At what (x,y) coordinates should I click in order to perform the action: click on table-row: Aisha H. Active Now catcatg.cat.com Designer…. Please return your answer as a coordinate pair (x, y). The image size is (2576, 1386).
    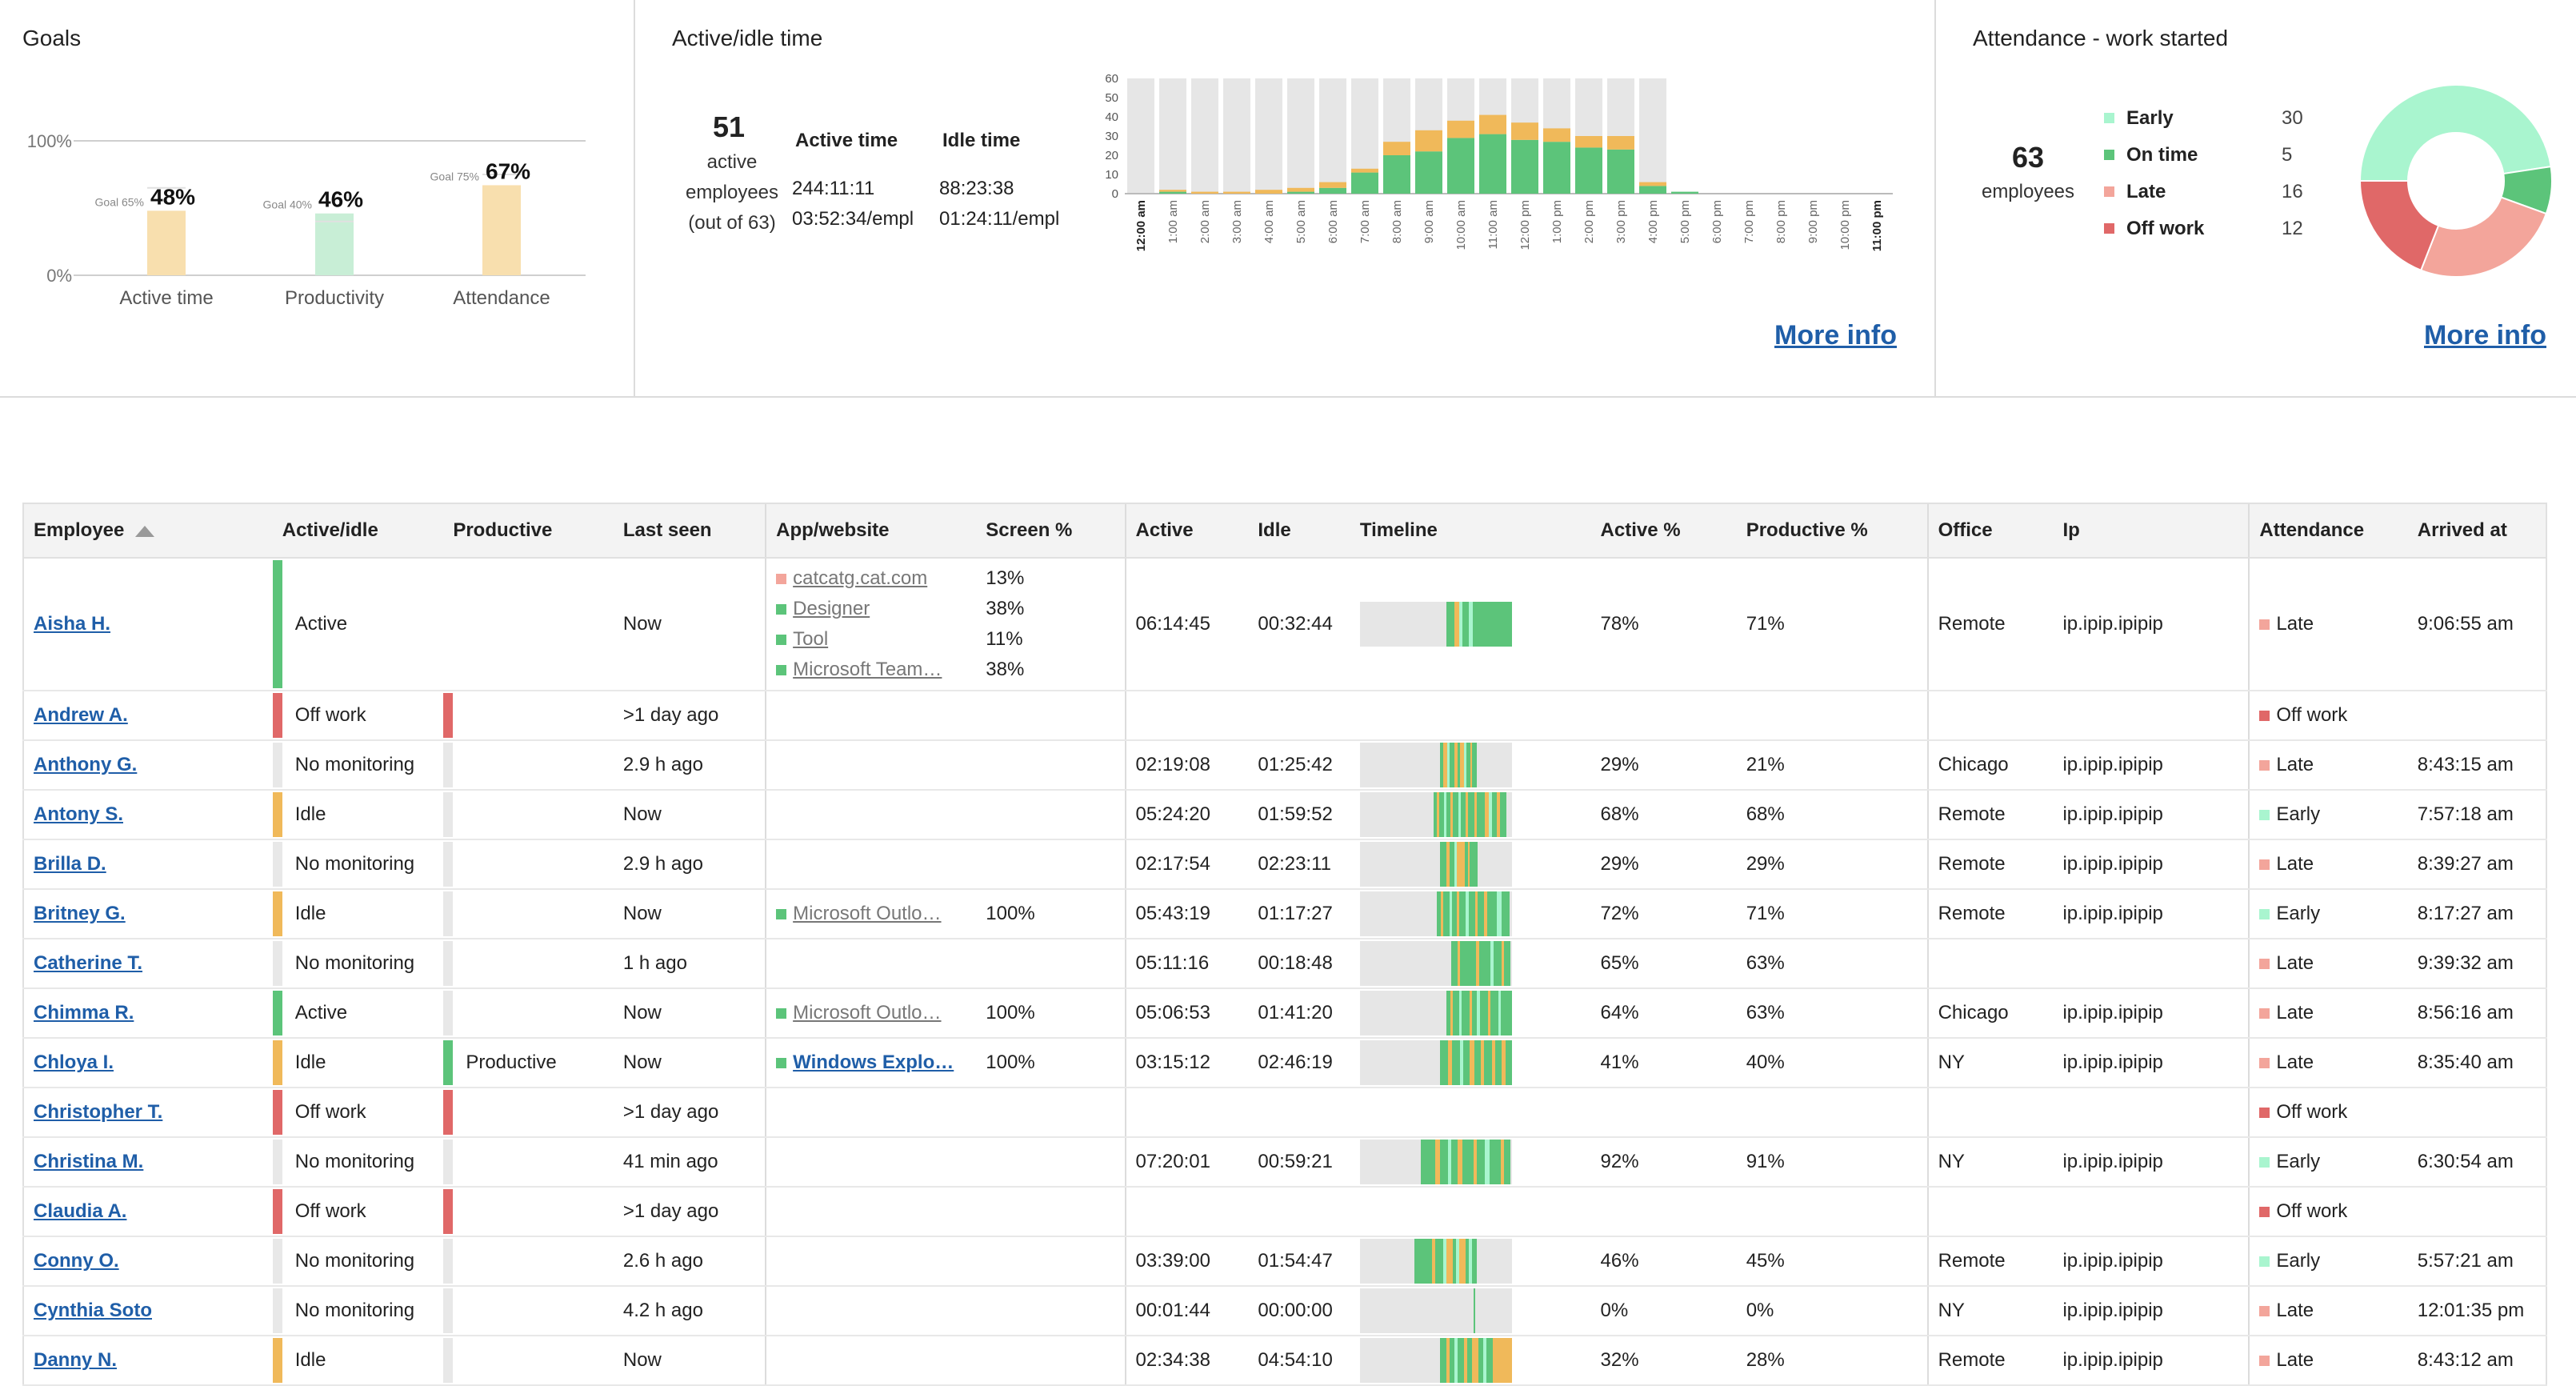
    Looking at the image, I should click on (1285, 624).